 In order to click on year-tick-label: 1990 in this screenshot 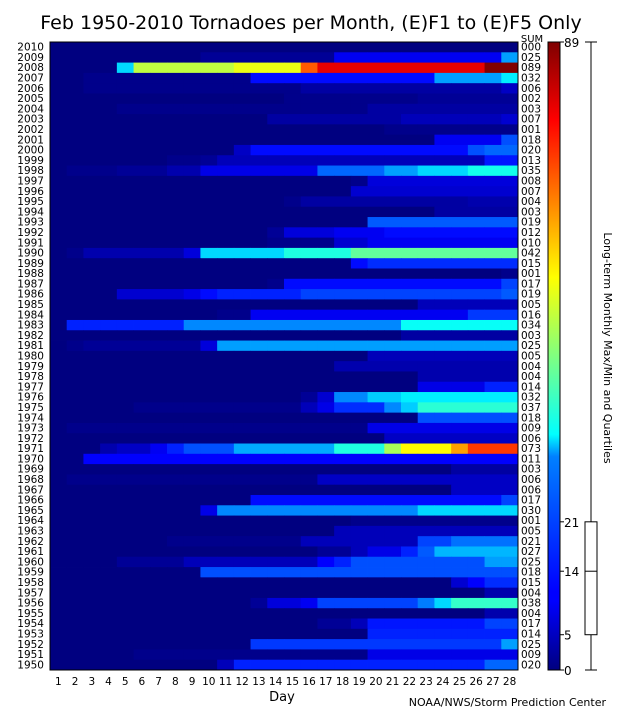, I will do `click(30, 254)`.